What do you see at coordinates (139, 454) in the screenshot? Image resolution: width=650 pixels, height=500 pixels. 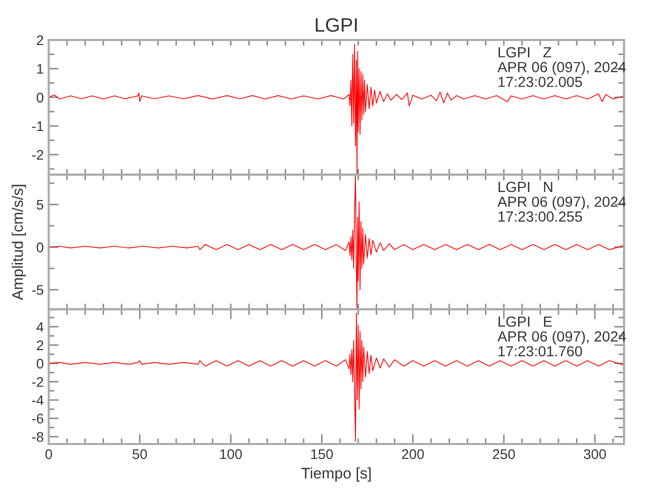 I see `x-tick-label: 50` at bounding box center [139, 454].